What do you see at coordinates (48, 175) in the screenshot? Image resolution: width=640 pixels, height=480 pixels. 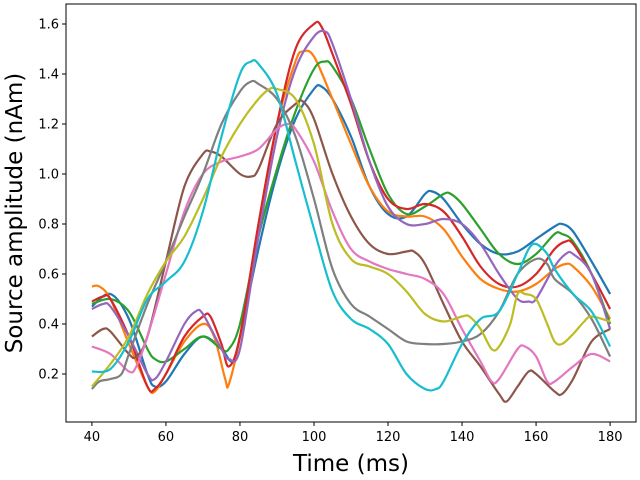 I see `y-tick-label: 1.0` at bounding box center [48, 175].